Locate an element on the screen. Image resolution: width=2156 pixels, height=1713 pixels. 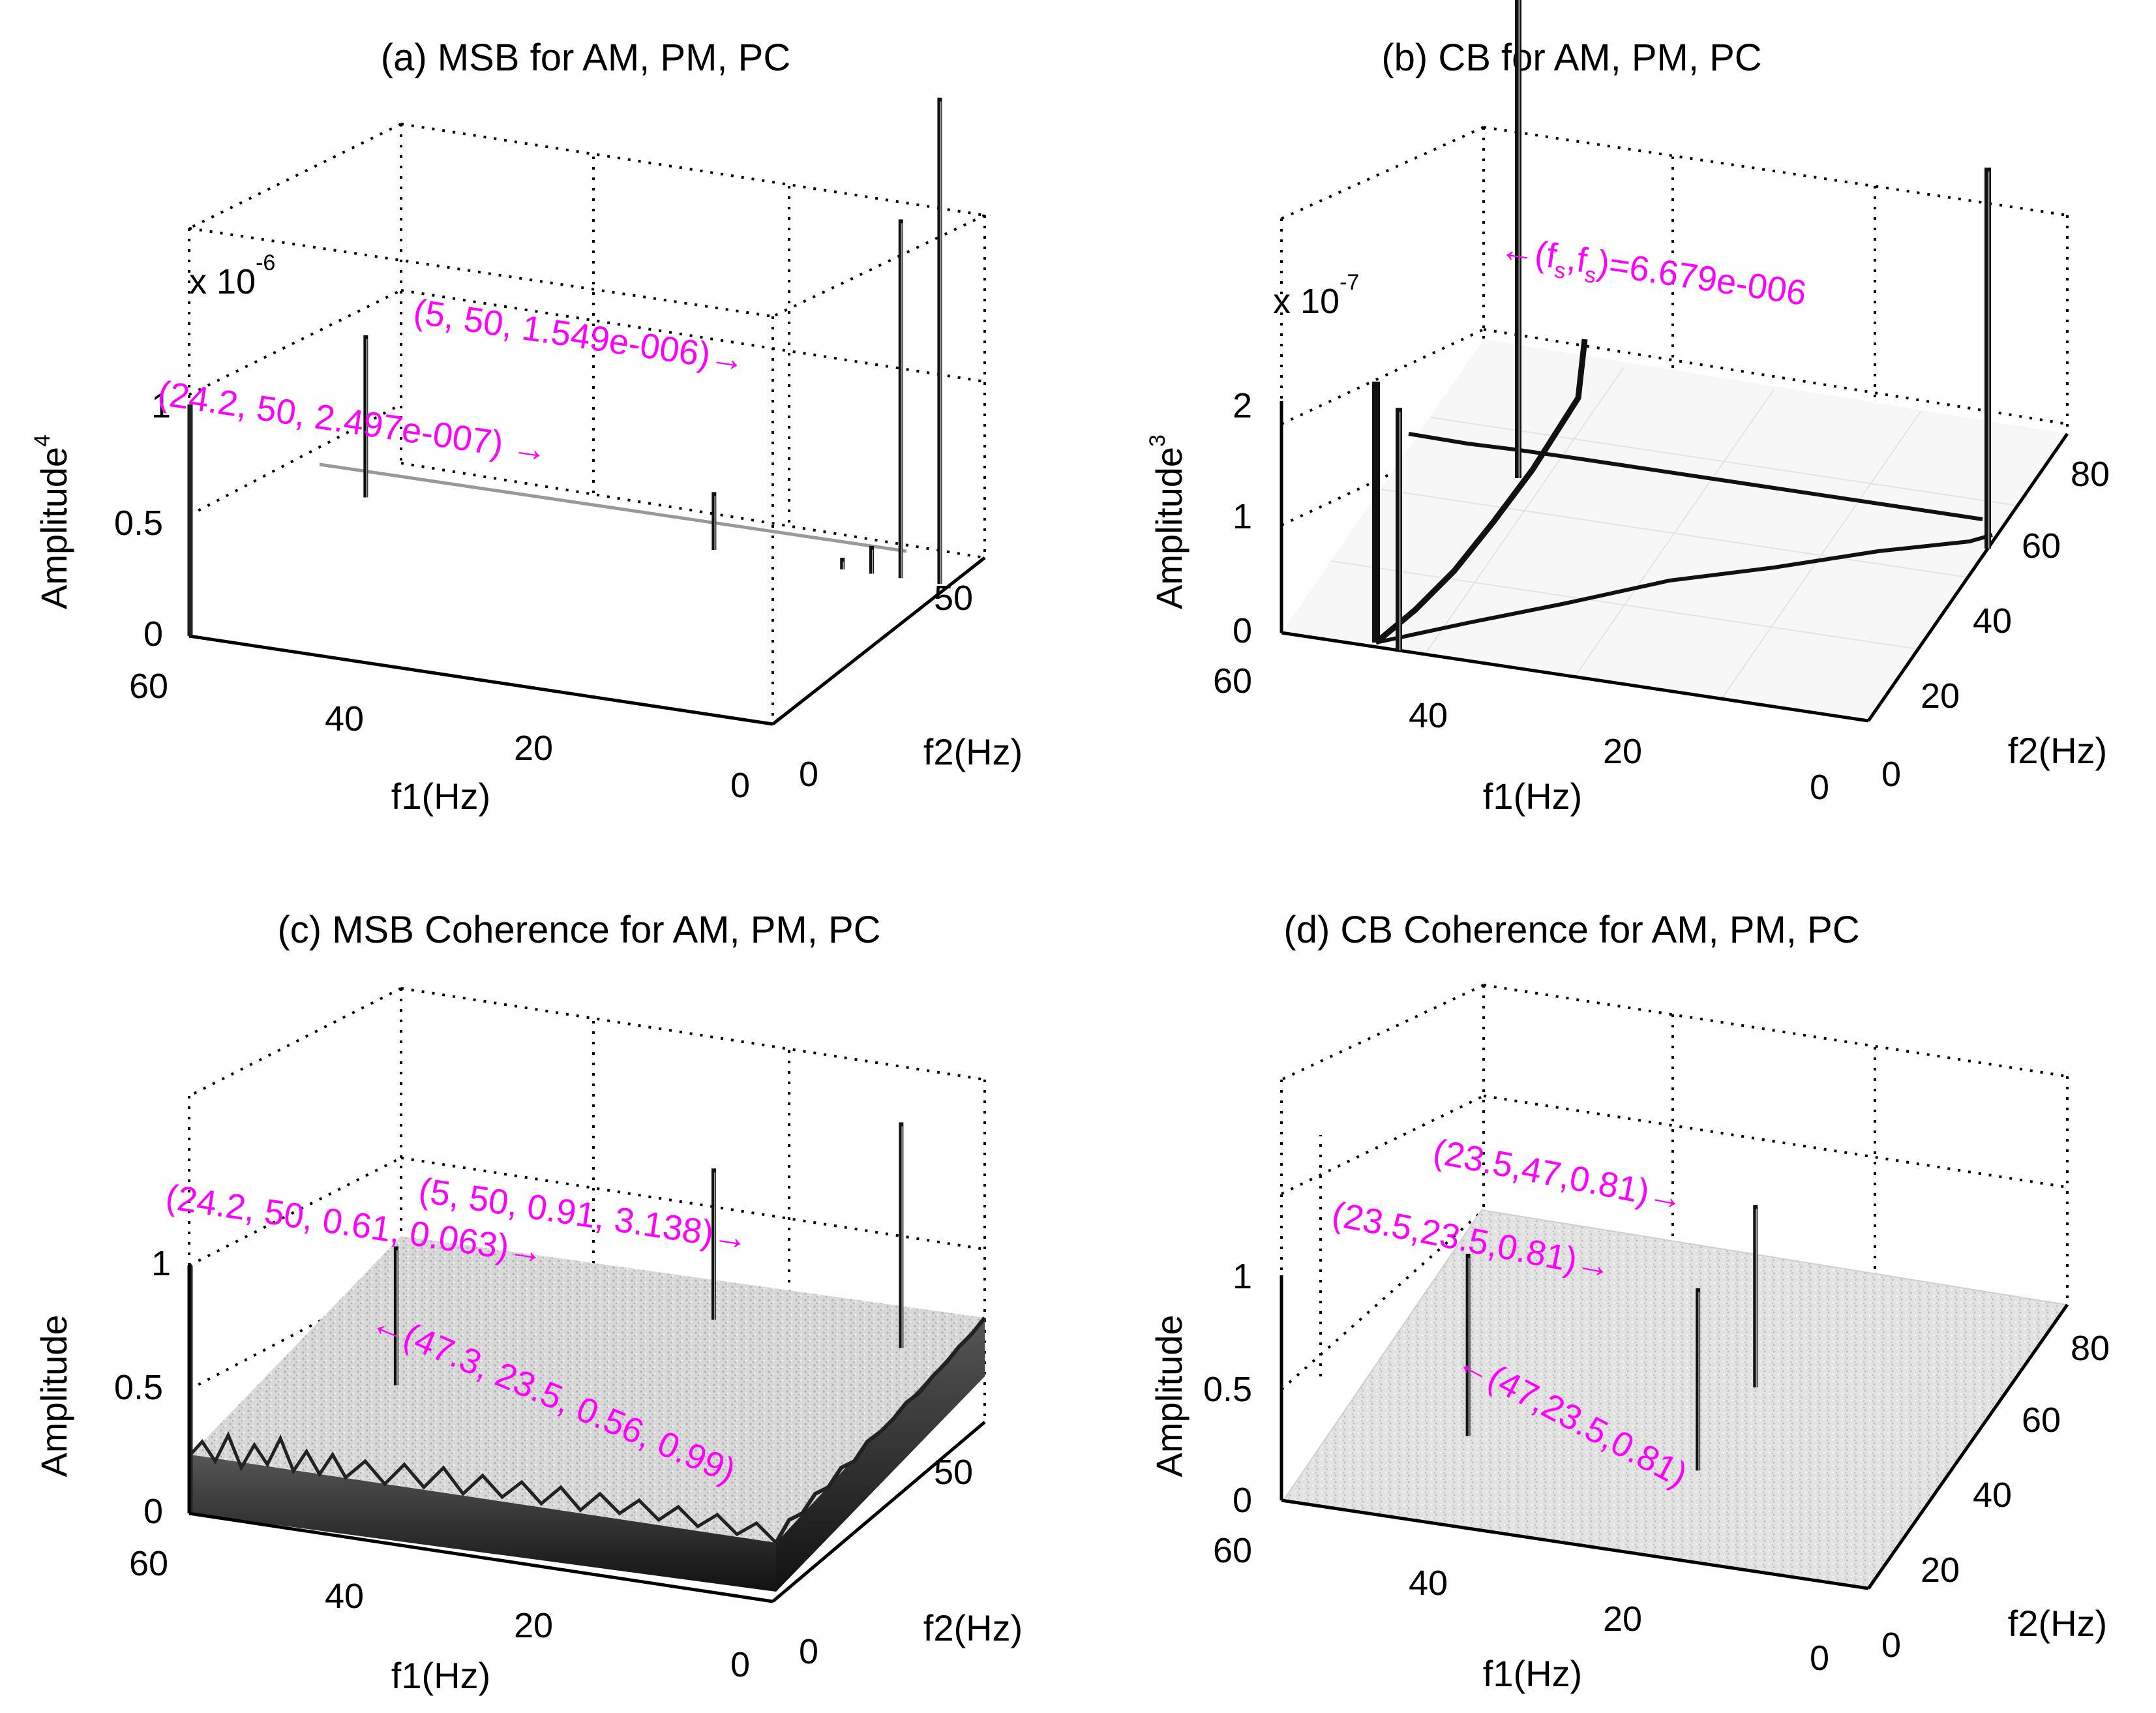
panel-a-zlabel-text: Amplitude is located at coordinates (53, 528).